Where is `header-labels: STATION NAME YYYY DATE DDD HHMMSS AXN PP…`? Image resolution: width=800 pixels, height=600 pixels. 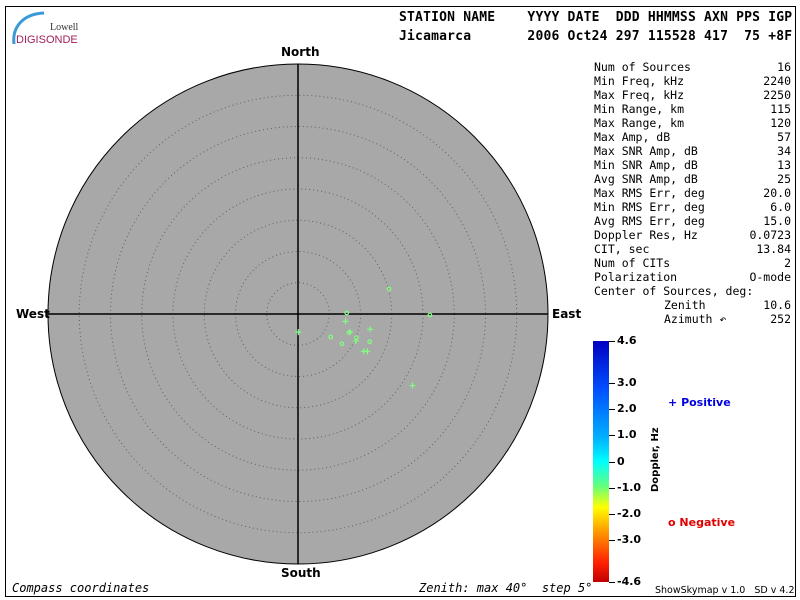 header-labels: STATION NAME YYYY DATE DDD HHMMSS AXN PP… is located at coordinates (596, 17).